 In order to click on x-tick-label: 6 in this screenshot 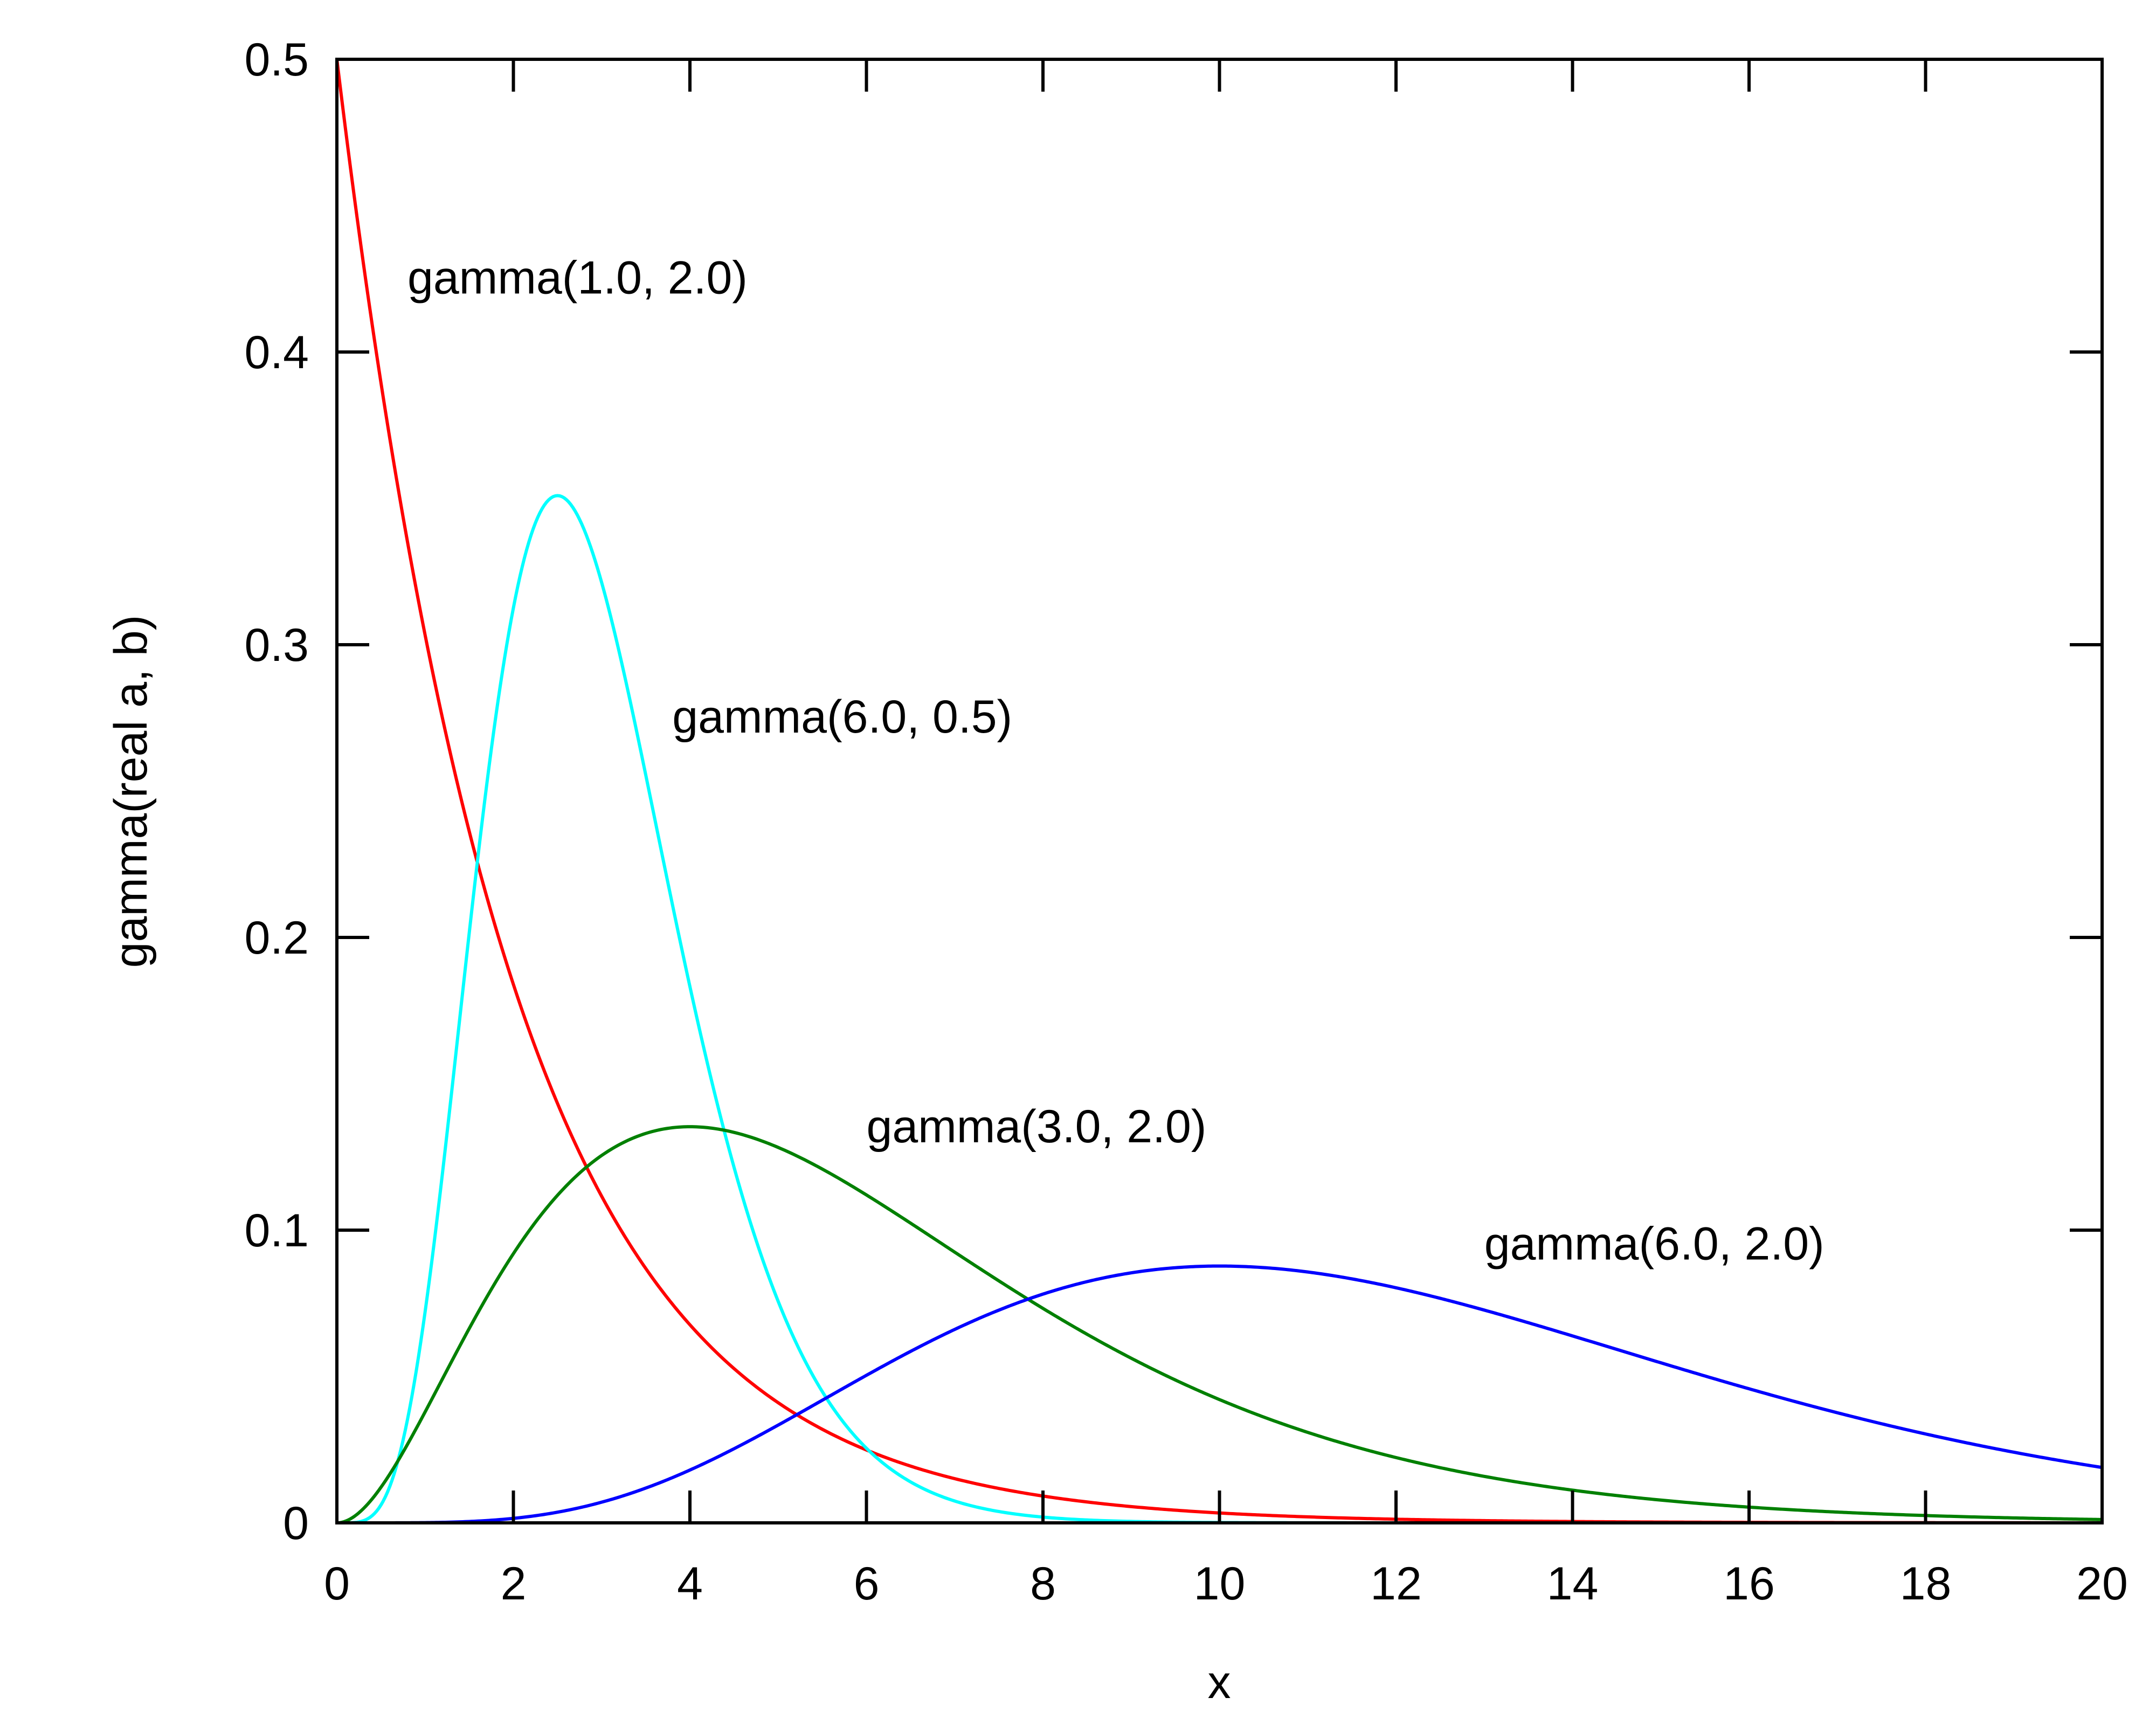, I will do `click(867, 1584)`.